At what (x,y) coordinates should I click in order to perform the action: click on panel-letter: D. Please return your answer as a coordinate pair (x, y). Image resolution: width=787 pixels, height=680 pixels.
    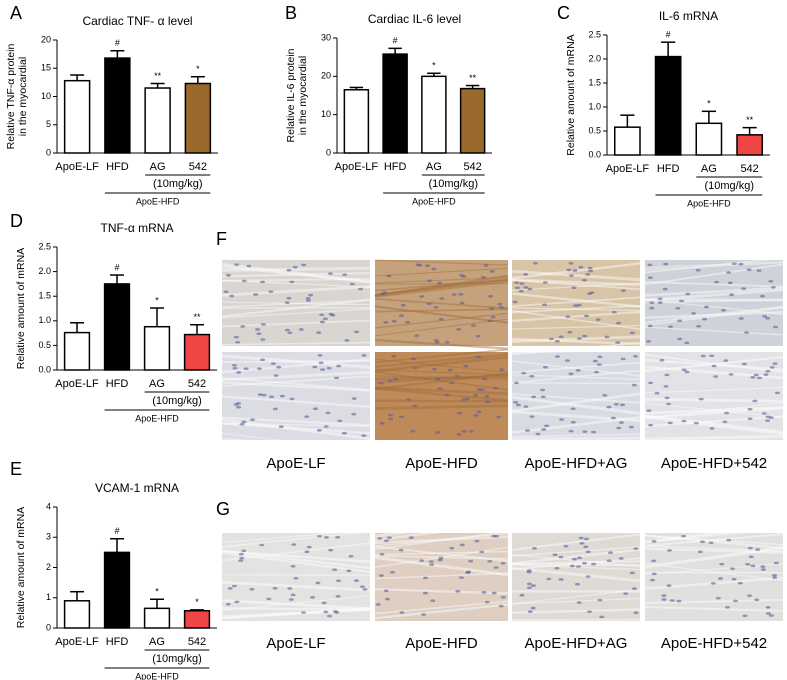
    Looking at the image, I should click on (16, 221).